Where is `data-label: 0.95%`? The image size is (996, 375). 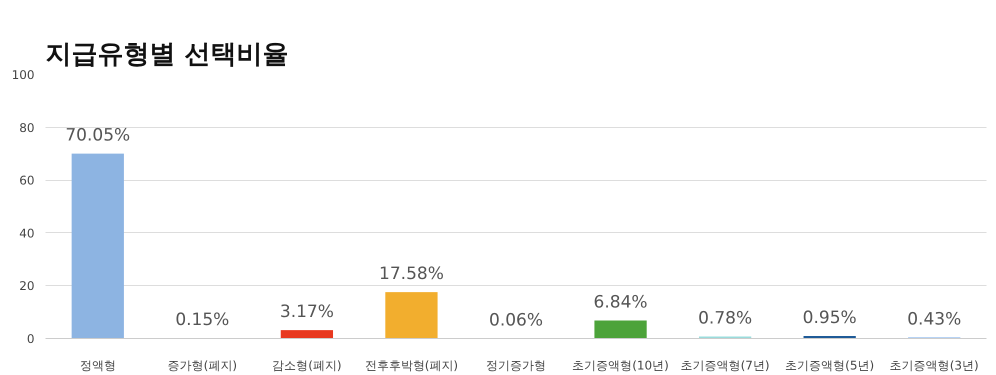
data-label: 0.95% is located at coordinates (829, 318).